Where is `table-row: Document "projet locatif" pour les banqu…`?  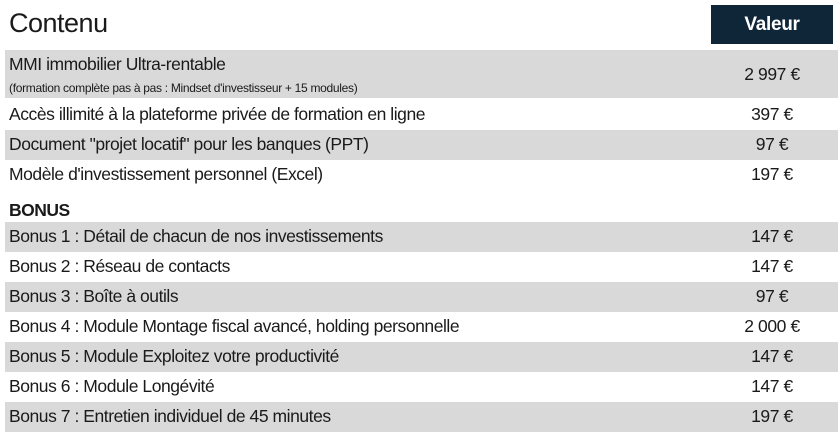 table-row: Document "projet locatif" pour les banqu… is located at coordinates (421, 145).